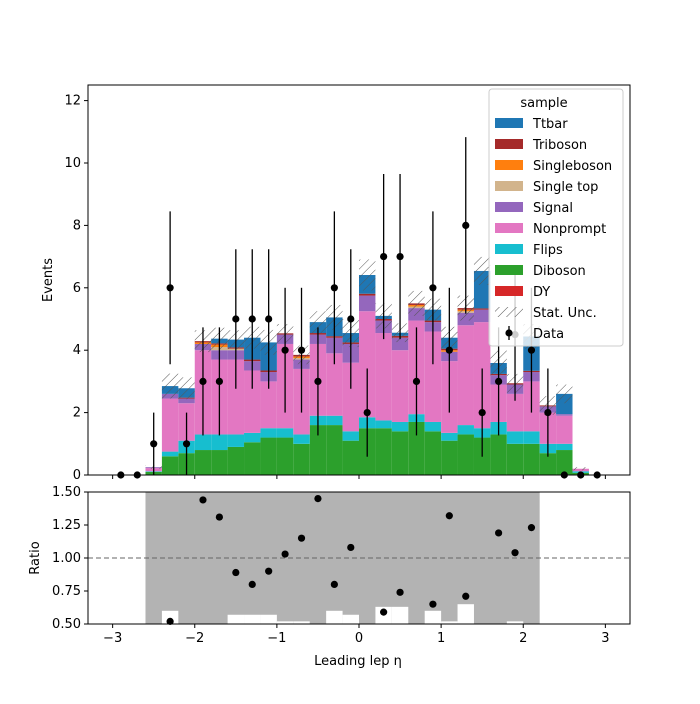 Image resolution: width=700 pixels, height=704 pixels. What do you see at coordinates (509, 291) in the screenshot?
I see `legend-swatch-dy` at bounding box center [509, 291].